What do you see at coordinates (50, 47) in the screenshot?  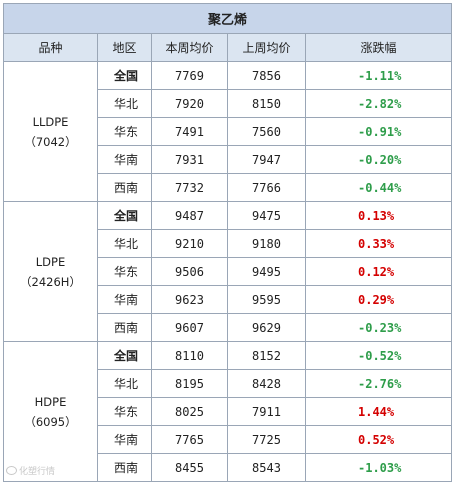 I see `header-product: 品种` at bounding box center [50, 47].